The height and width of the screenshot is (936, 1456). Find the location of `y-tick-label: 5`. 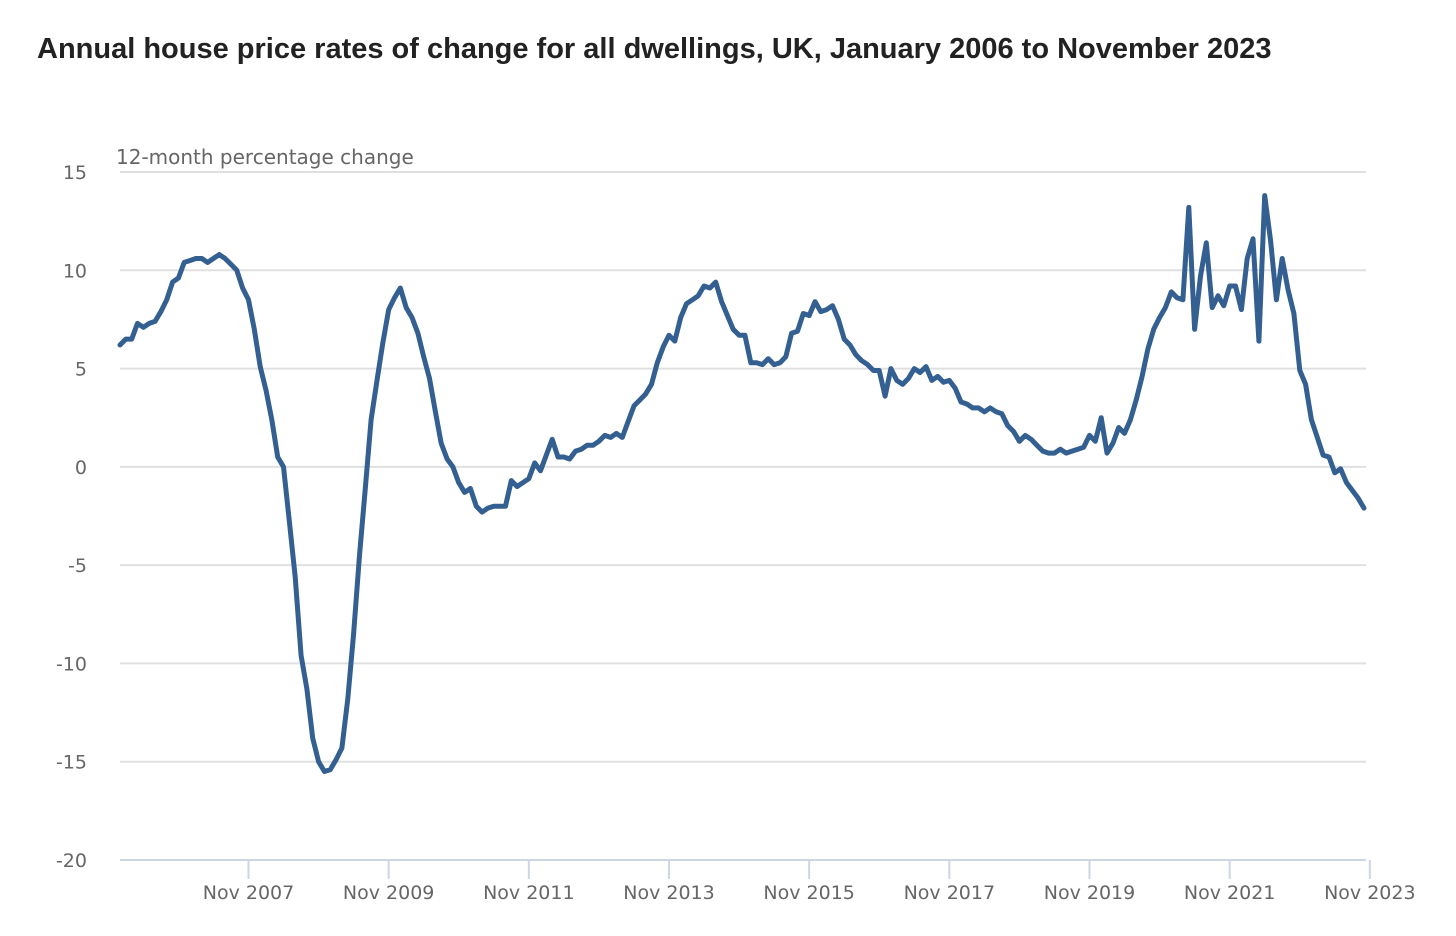

y-tick-label: 5 is located at coordinates (81, 370).